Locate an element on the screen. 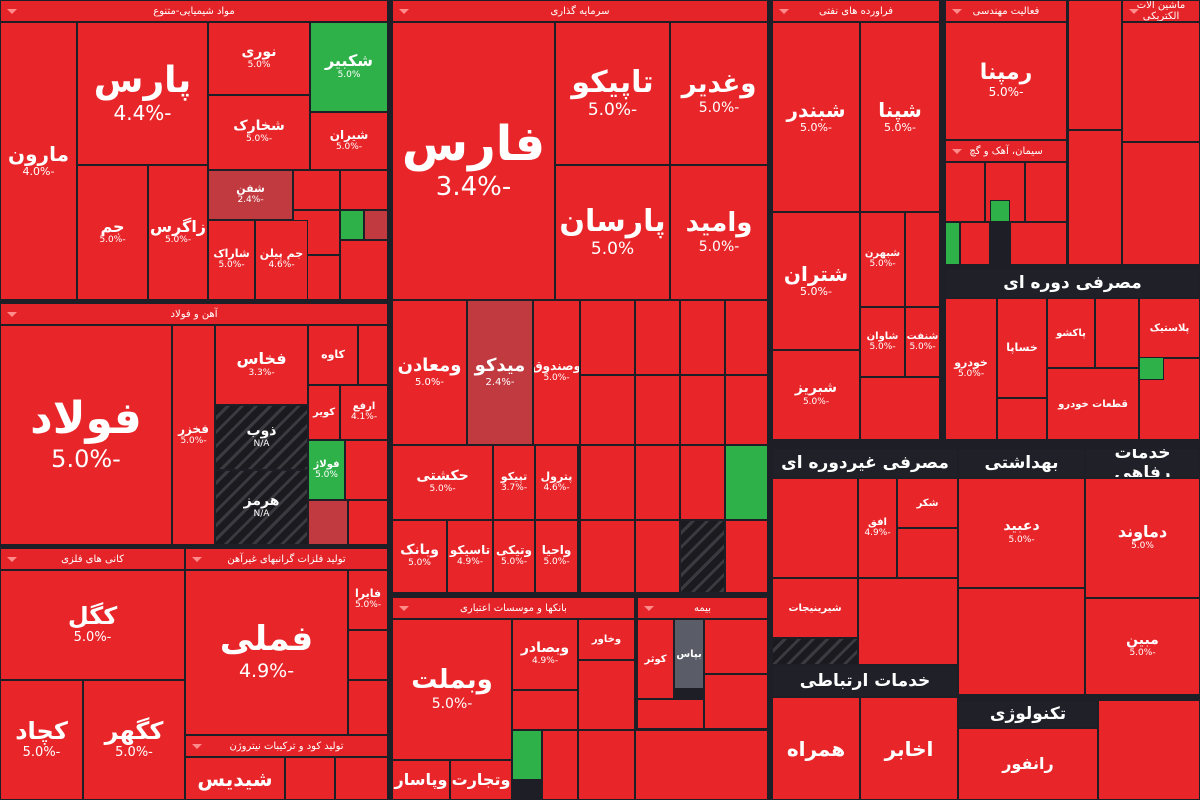  sector-title: بانکها و موسسات اعتباری is located at coordinates (513, 608).